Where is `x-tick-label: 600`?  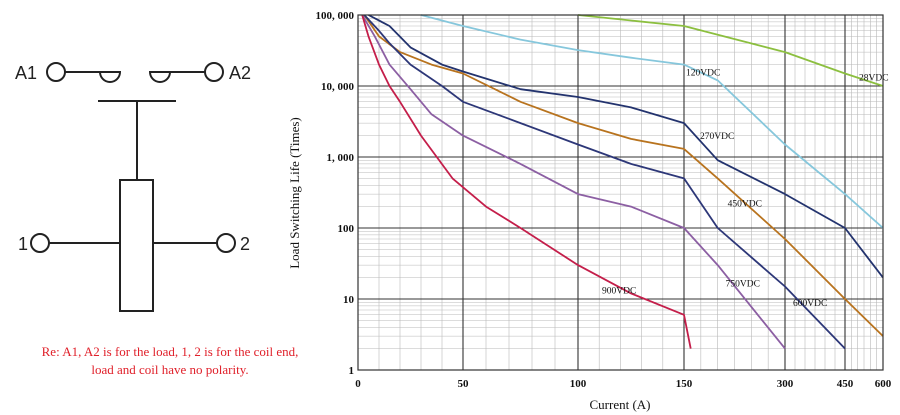 x-tick-label: 600 is located at coordinates (883, 384).